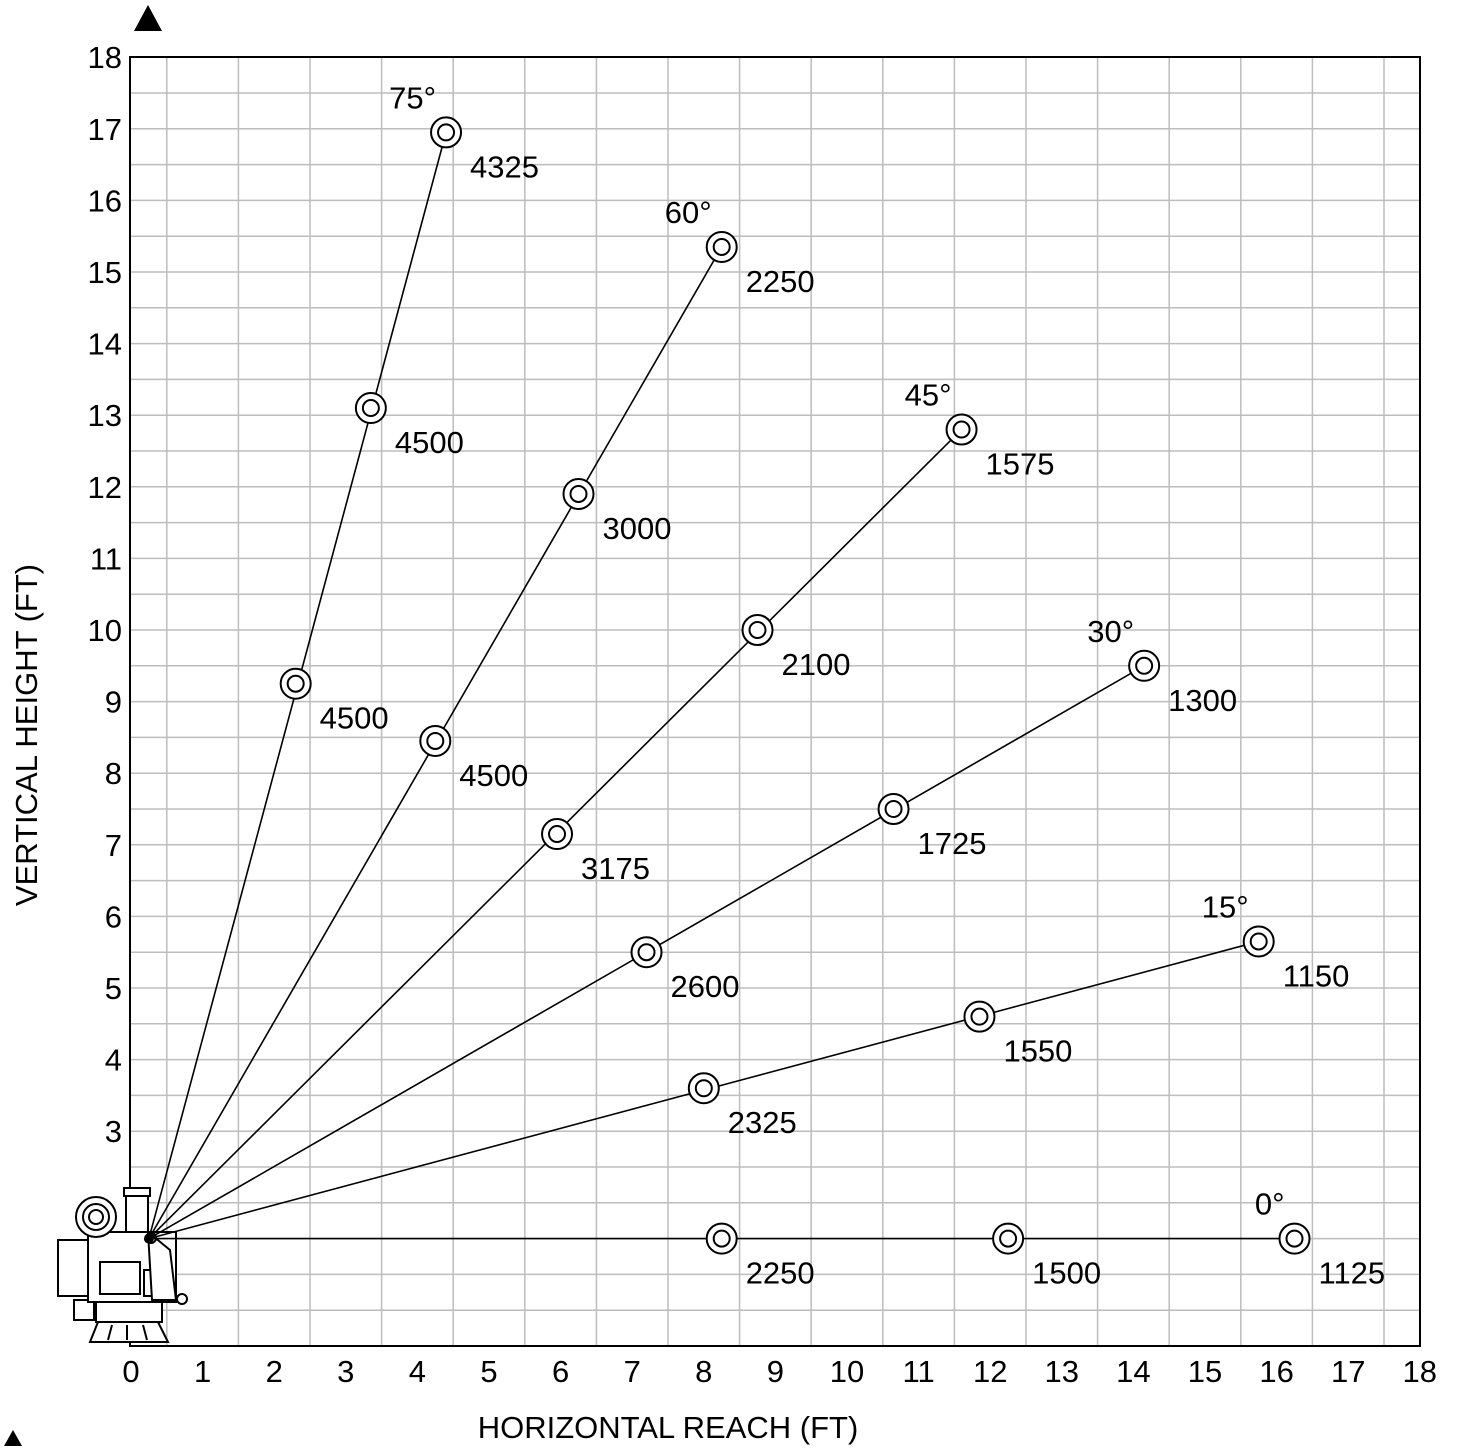 The height and width of the screenshot is (1448, 1458). What do you see at coordinates (1420, 1371) in the screenshot?
I see `x-tick-label: 18` at bounding box center [1420, 1371].